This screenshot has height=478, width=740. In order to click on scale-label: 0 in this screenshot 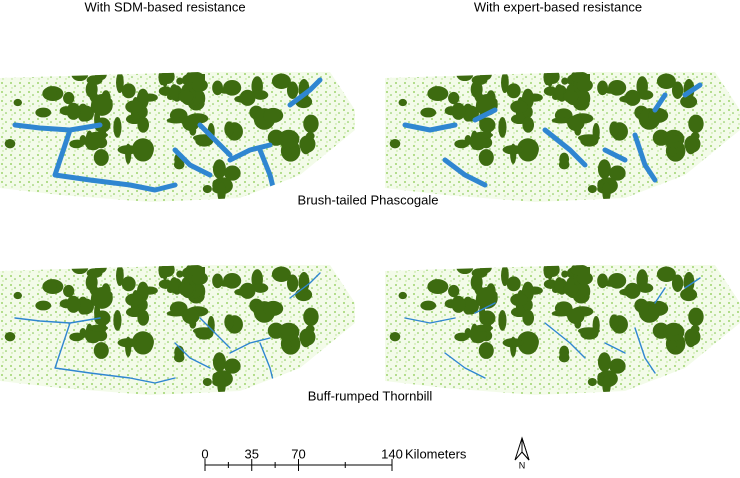, I will do `click(204, 453)`.